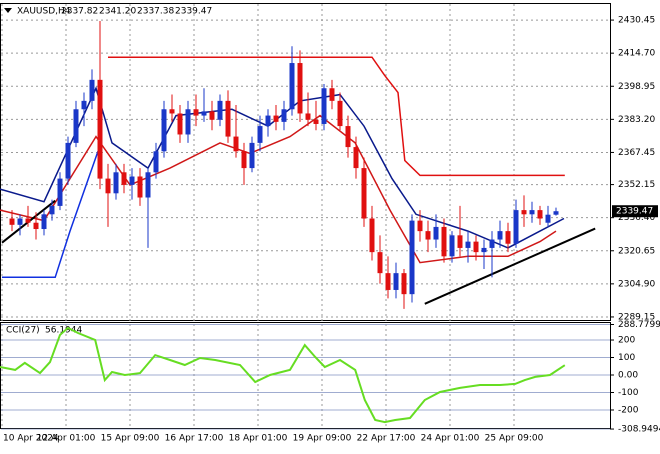 The image size is (660, 454). What do you see at coordinates (193, 12) in the screenshot?
I see `close: 2339.47` at bounding box center [193, 12].